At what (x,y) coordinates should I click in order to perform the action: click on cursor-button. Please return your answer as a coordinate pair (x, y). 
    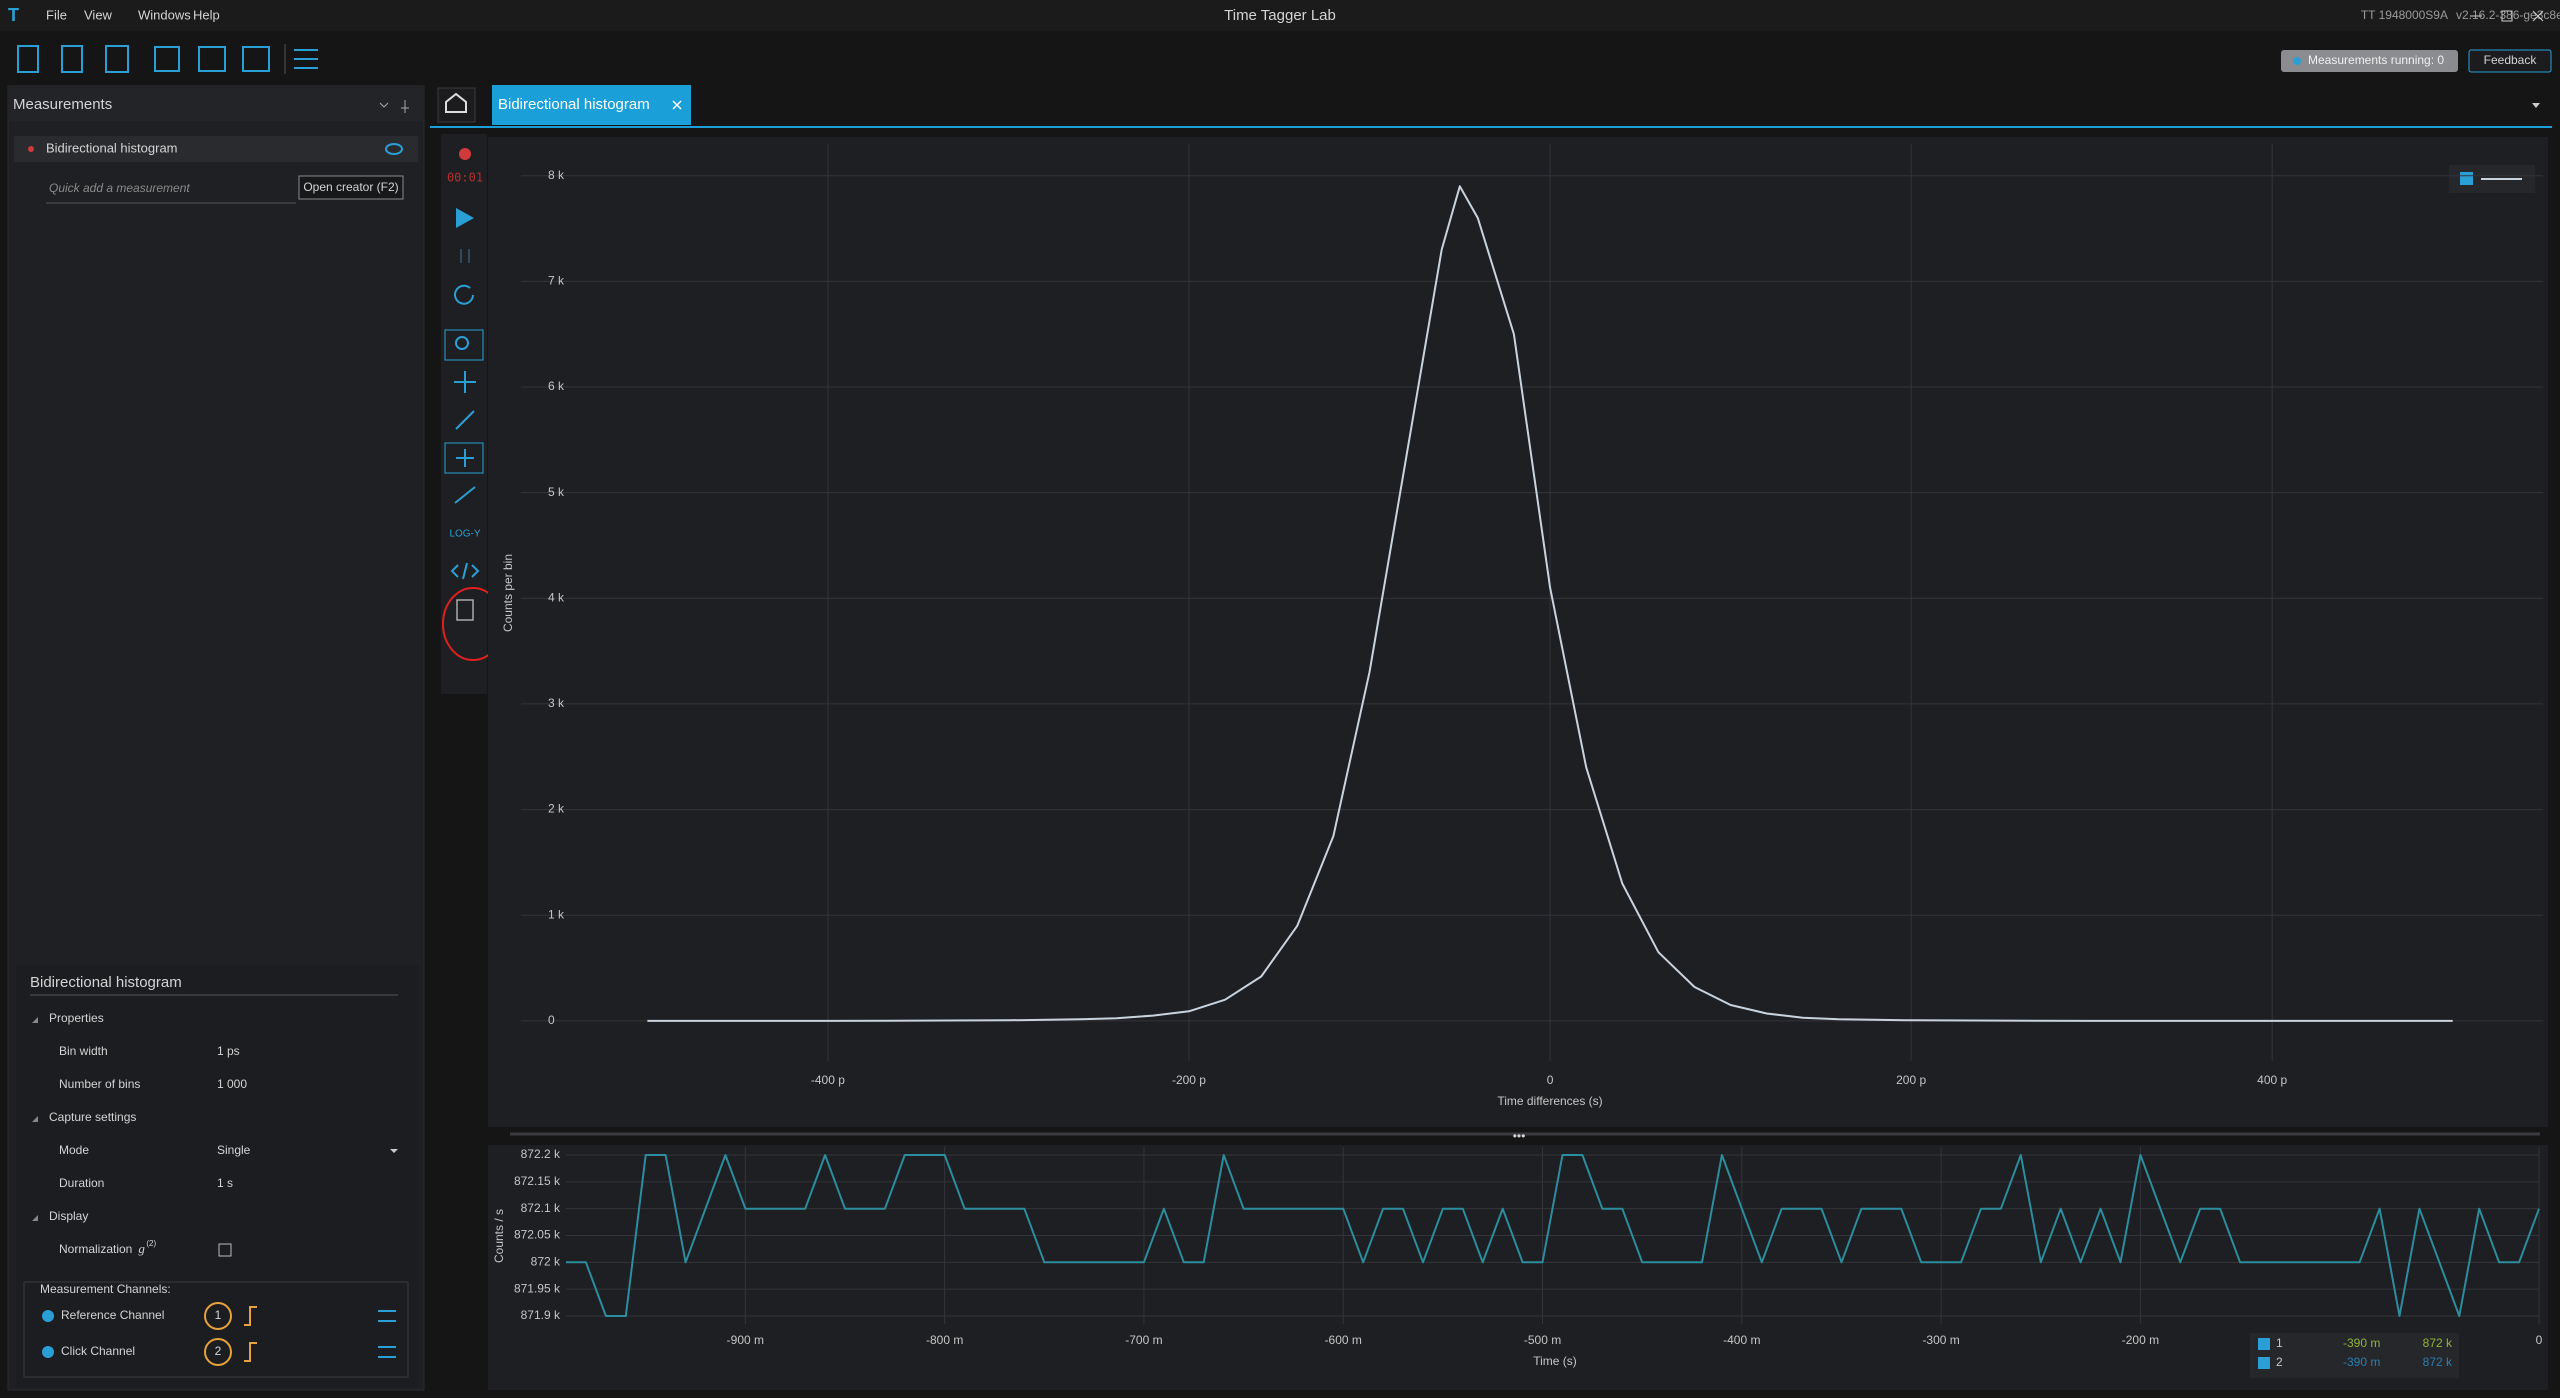
    Looking at the image, I should click on (464, 458).